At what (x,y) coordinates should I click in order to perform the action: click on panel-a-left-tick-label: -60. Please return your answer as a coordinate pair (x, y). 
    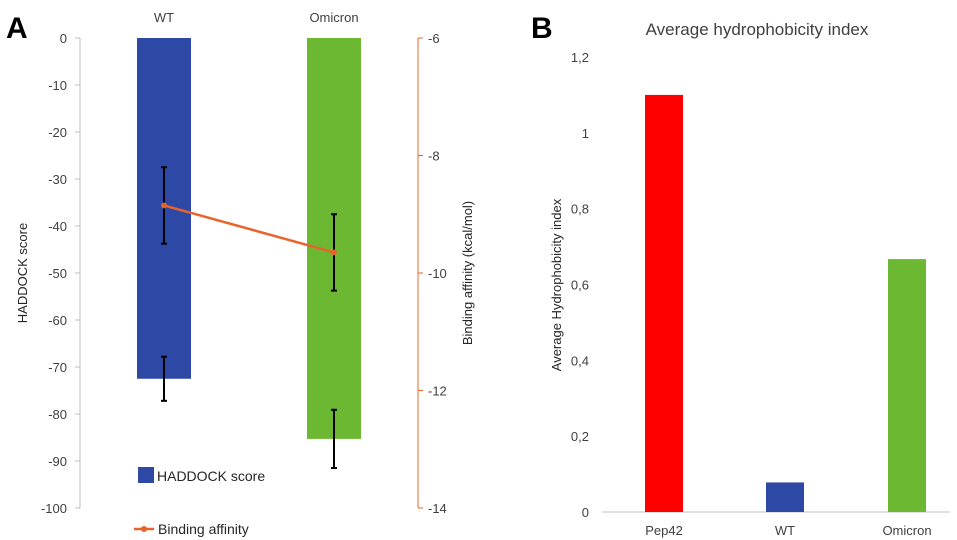
    Looking at the image, I should click on (57, 320).